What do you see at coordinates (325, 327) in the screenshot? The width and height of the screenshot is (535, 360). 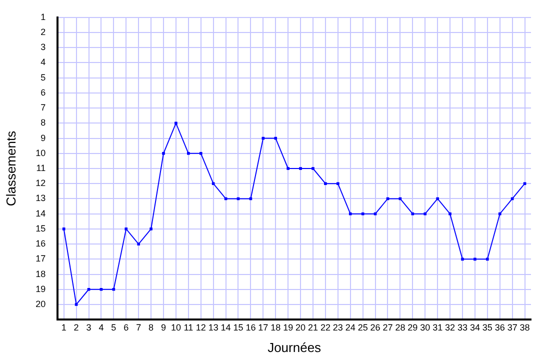 I see `x-tick-label: 22` at bounding box center [325, 327].